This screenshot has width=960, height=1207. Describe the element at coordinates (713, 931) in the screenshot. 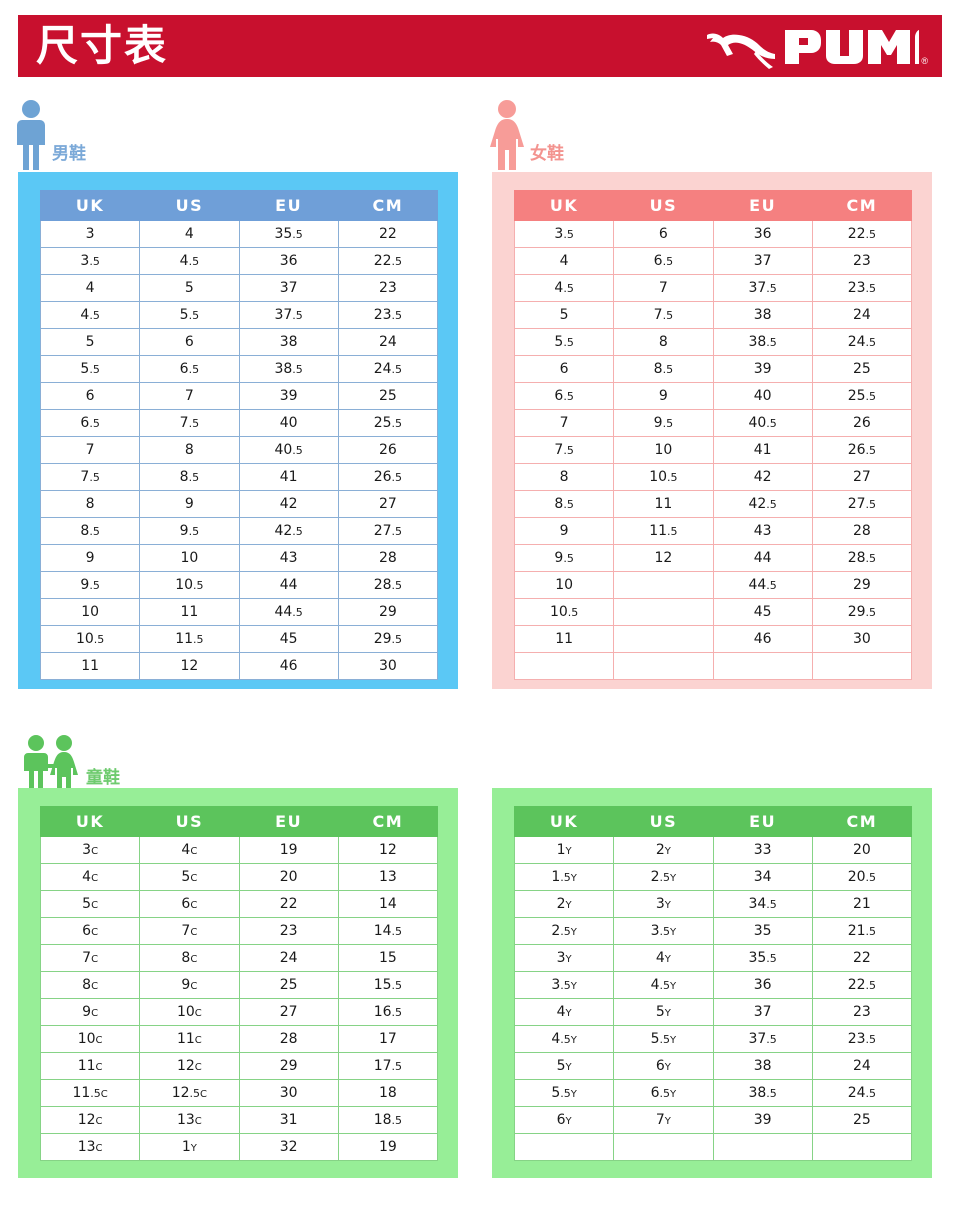

I see `table-row: 2.5Y 3.5Y 35 21.5` at that location.